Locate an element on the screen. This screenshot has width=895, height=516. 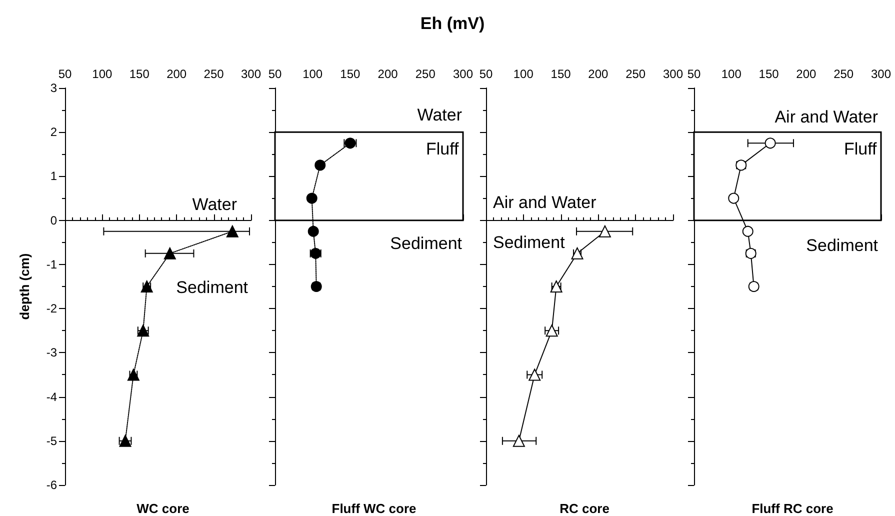
y-tick-label: -6 is located at coordinates (52, 485).